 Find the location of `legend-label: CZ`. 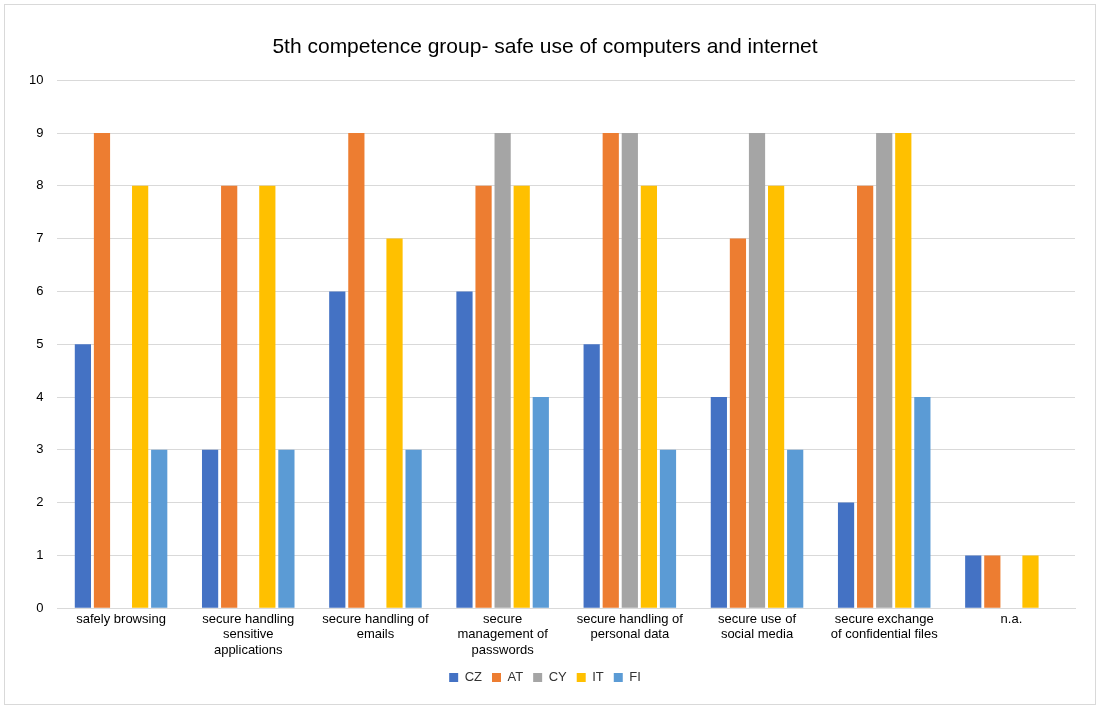

legend-label: CZ is located at coordinates (473, 677).